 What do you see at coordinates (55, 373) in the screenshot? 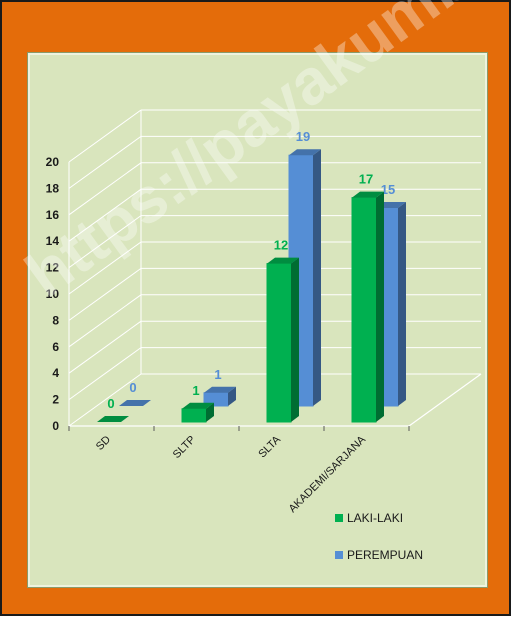
I see `y-tick-label: 4` at bounding box center [55, 373].